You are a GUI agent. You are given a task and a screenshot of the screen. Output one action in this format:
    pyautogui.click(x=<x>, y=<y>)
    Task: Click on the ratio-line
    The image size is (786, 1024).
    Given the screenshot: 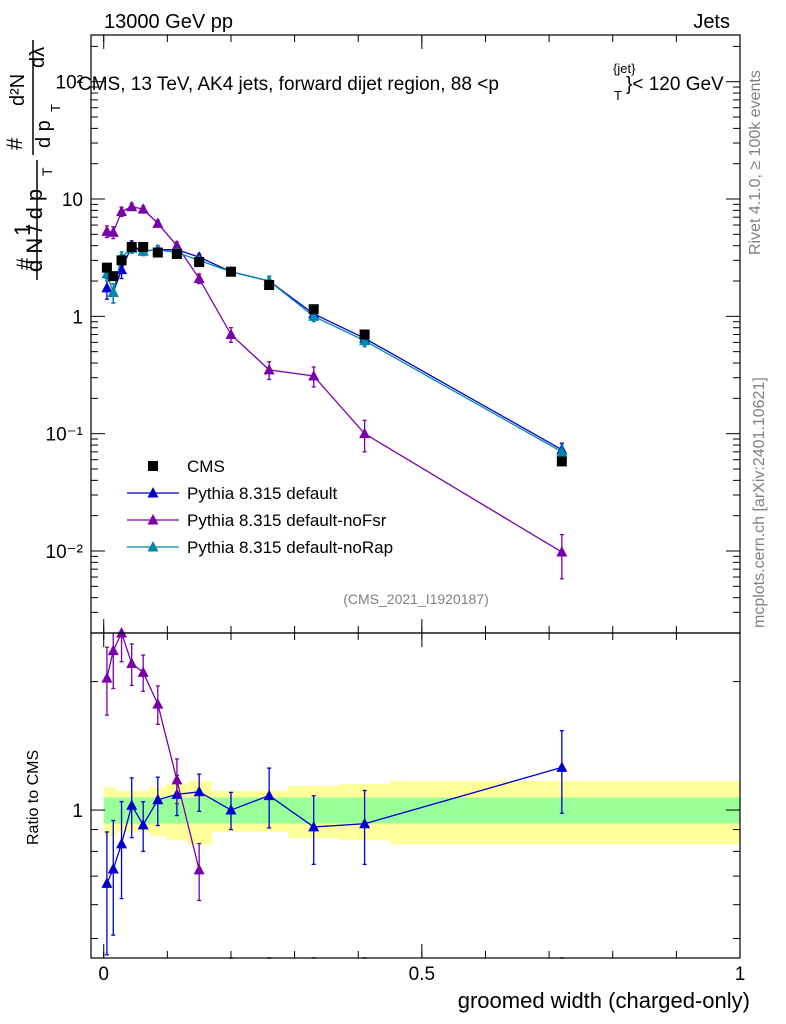 What is the action you would take?
    pyautogui.click(x=153, y=751)
    